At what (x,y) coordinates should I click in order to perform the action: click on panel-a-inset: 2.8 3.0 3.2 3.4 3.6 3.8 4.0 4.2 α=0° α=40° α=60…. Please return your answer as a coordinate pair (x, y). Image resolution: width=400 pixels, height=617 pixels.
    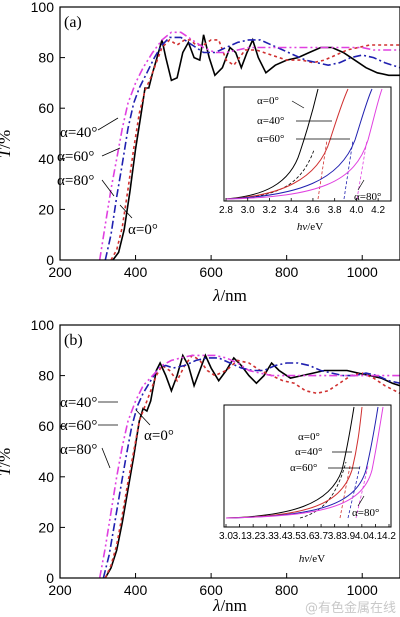
    Looking at the image, I should click on (305, 159).